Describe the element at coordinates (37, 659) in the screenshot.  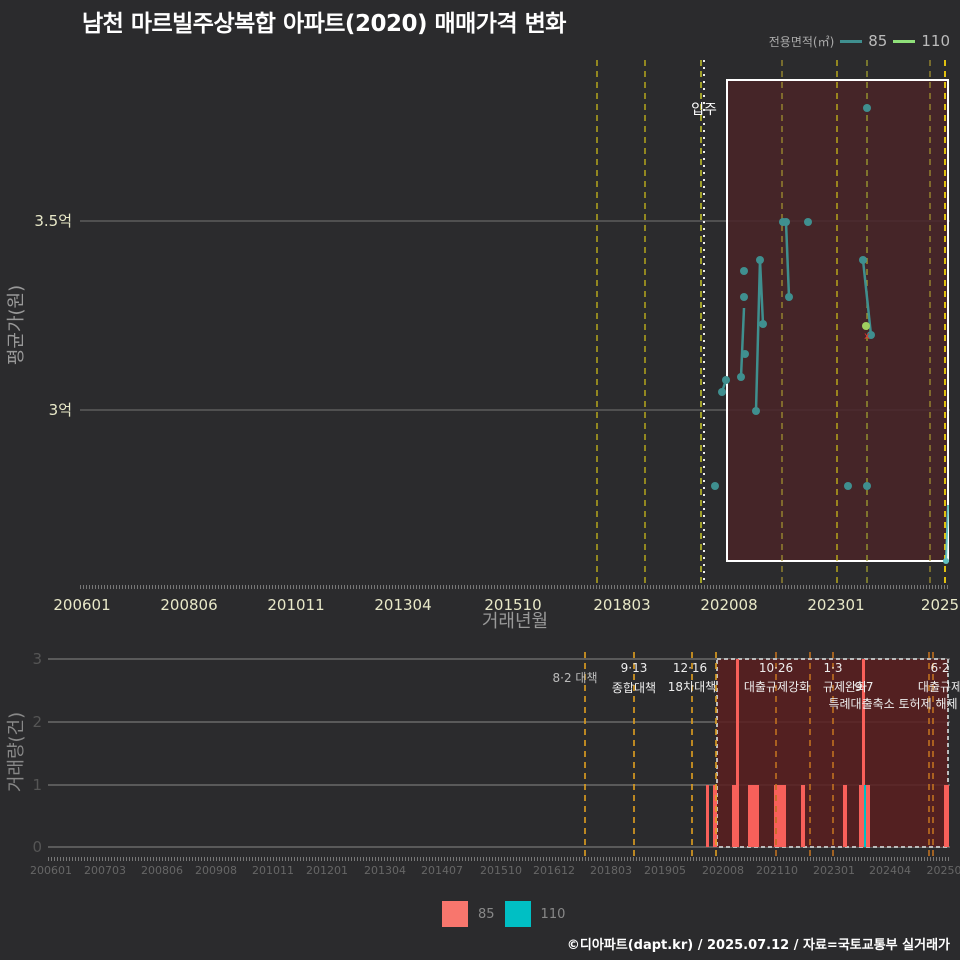
I see `svg-text: 3` at that location.